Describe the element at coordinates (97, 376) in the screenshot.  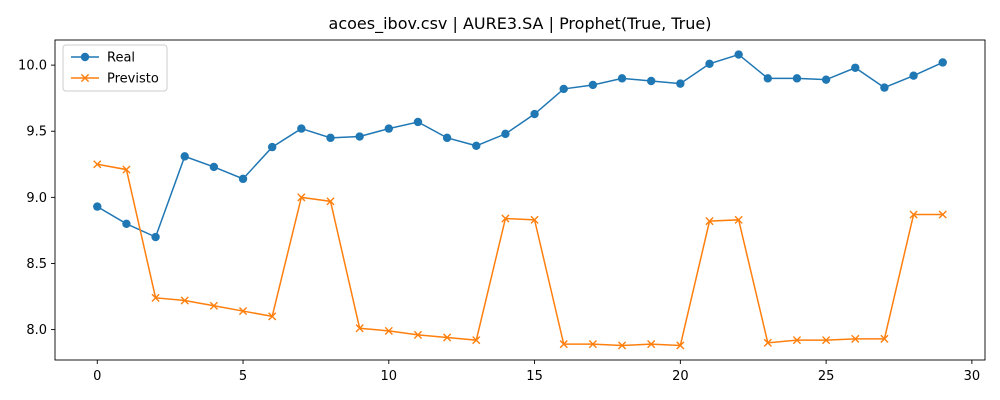
I see `x-tick-label: 0` at that location.